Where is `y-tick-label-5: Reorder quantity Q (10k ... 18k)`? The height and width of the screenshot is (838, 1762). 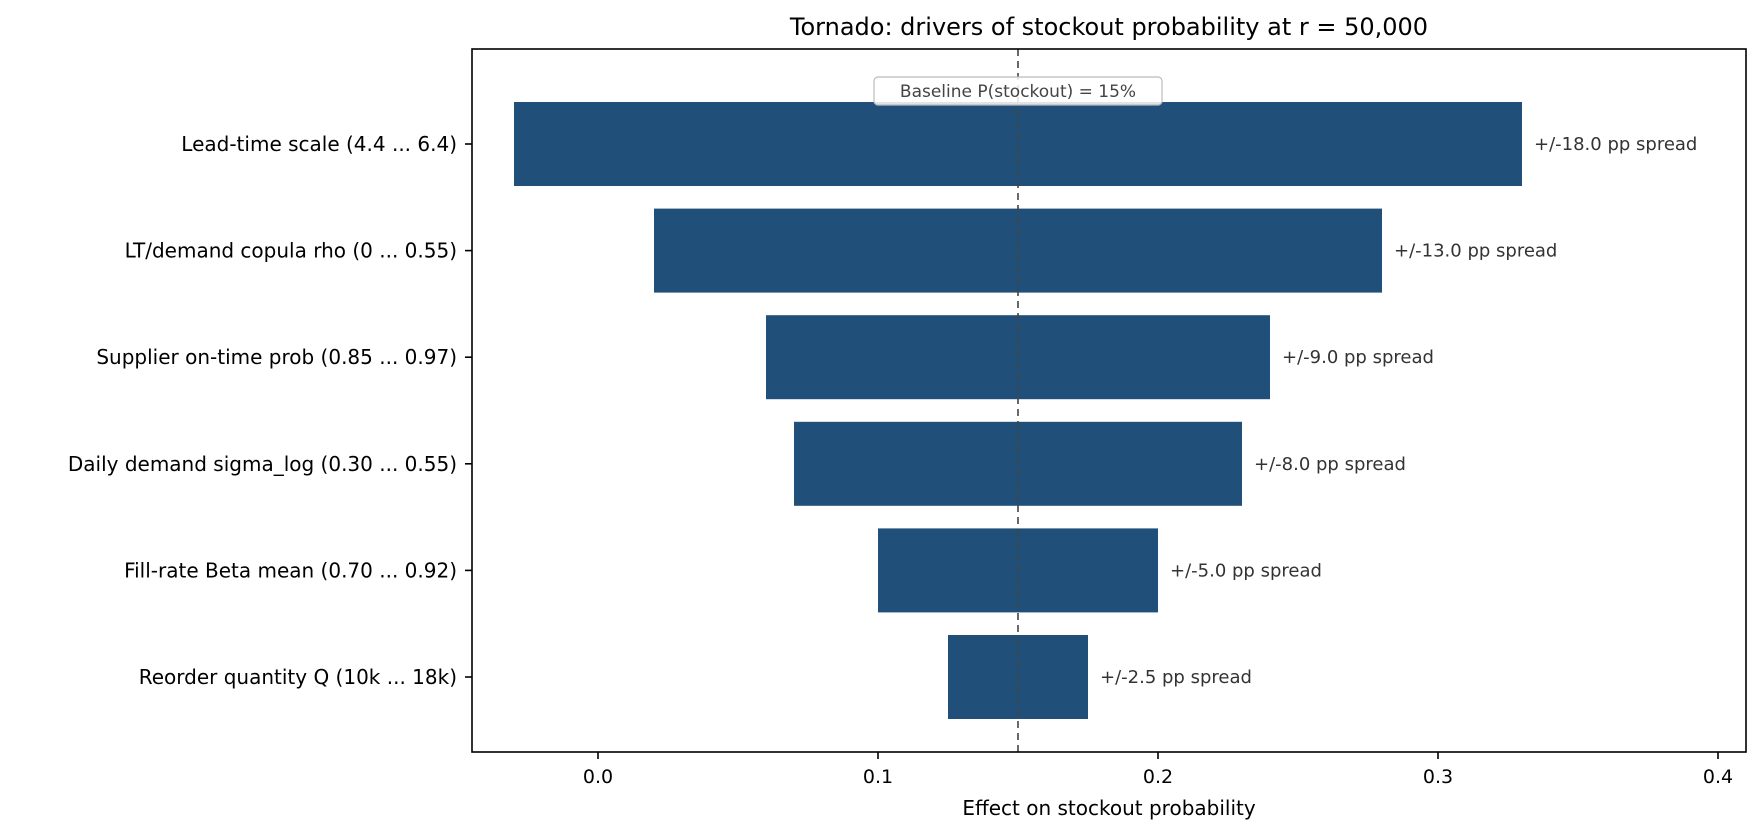
y-tick-label-5: Reorder quantity Q (10k ... 18k) is located at coordinates (298, 677).